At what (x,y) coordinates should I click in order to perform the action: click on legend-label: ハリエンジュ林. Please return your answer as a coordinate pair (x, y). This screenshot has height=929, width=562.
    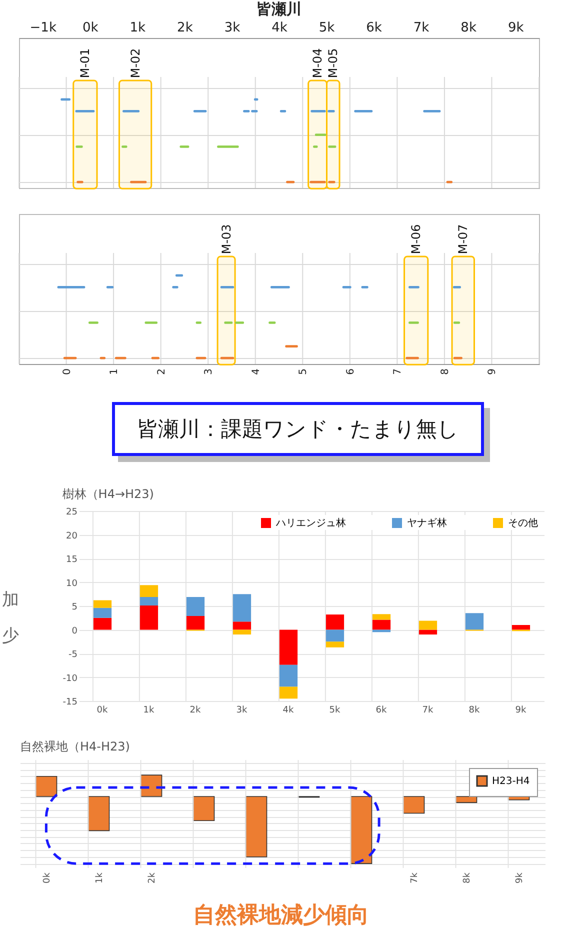
    Looking at the image, I should click on (310, 523).